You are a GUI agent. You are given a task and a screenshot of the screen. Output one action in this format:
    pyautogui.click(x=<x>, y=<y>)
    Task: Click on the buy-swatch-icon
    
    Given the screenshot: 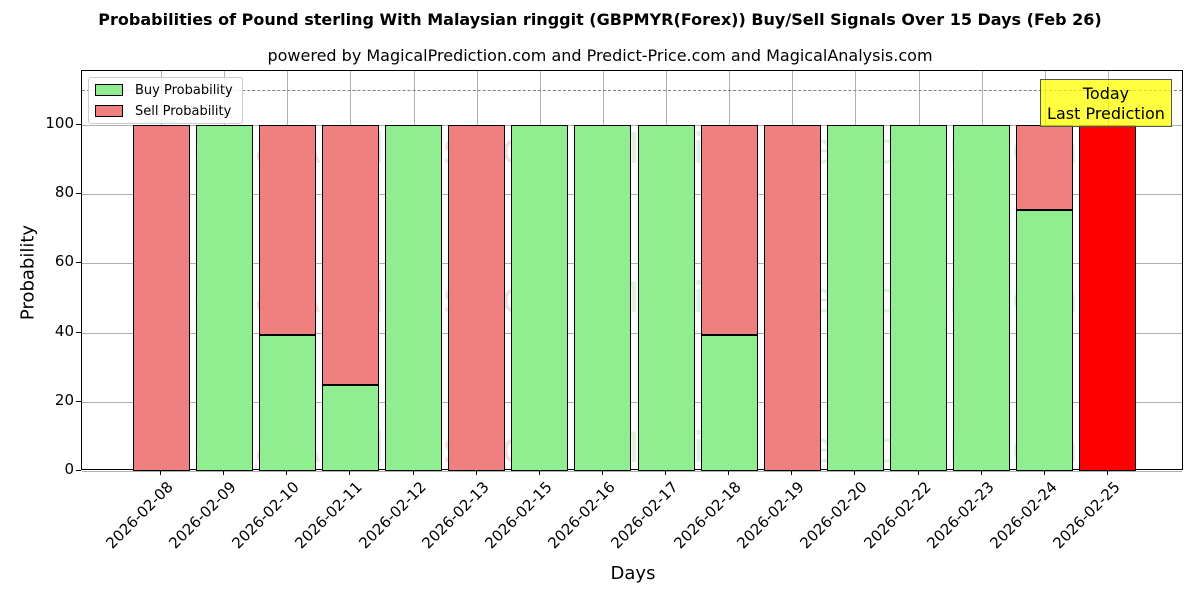 What is the action you would take?
    pyautogui.click(x=109, y=90)
    